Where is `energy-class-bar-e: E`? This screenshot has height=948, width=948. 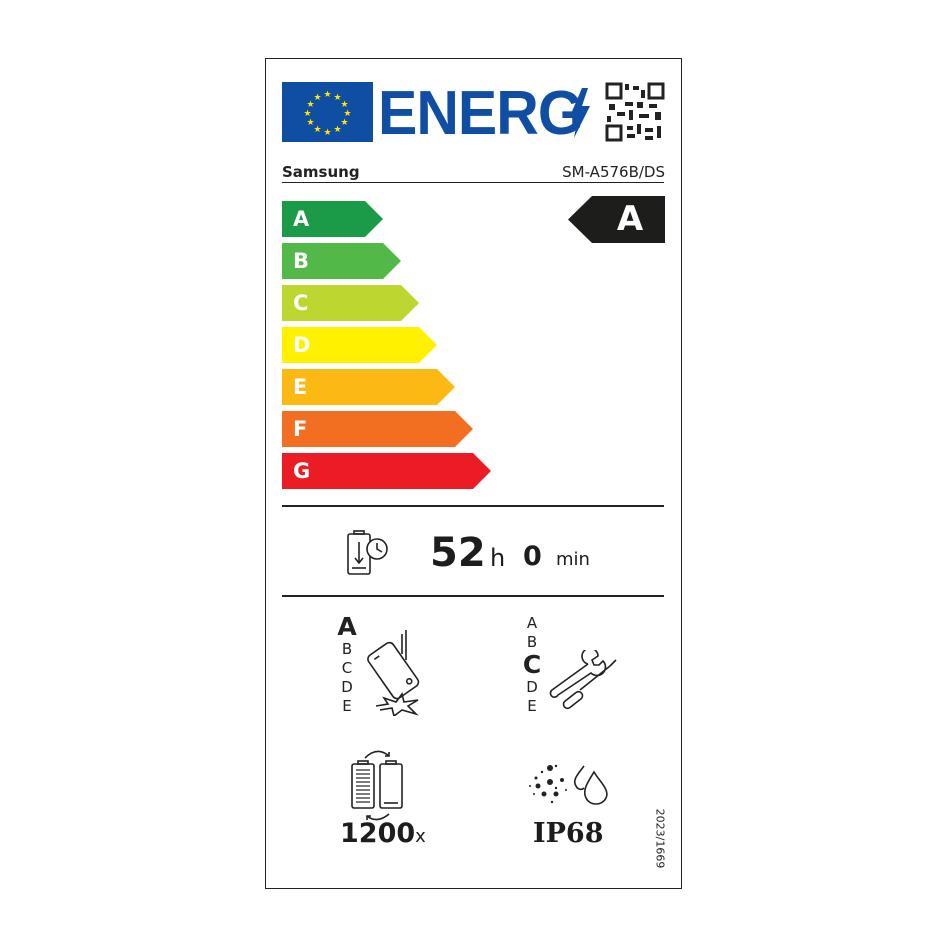
energy-class-bar-e: E is located at coordinates (368, 387).